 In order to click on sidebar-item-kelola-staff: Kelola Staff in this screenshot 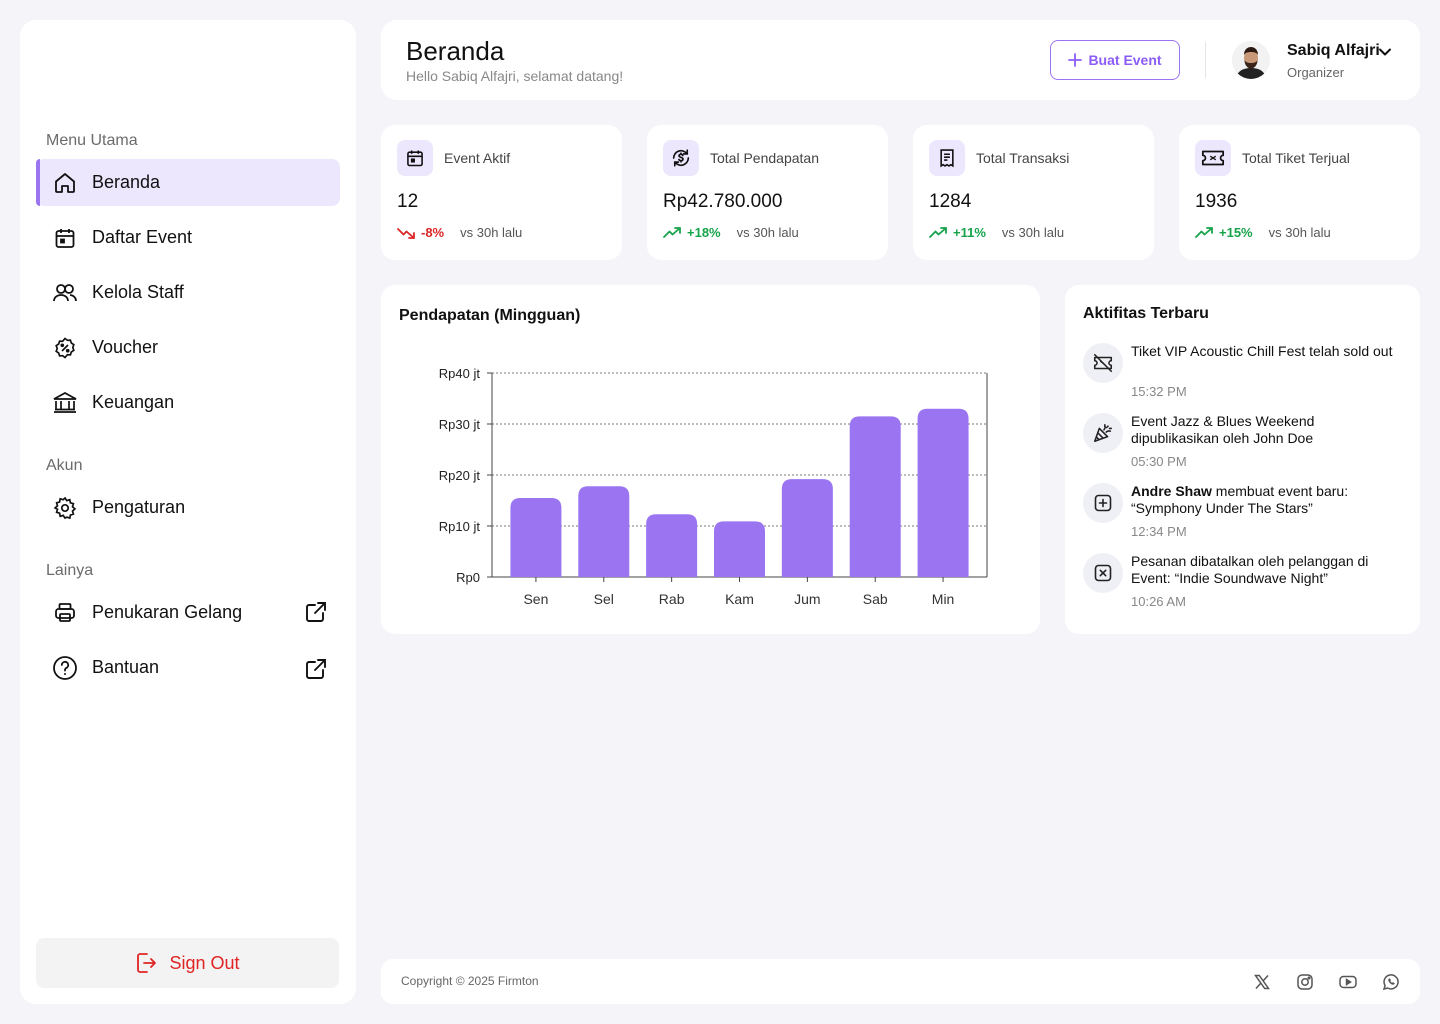, I will do `click(188, 292)`.